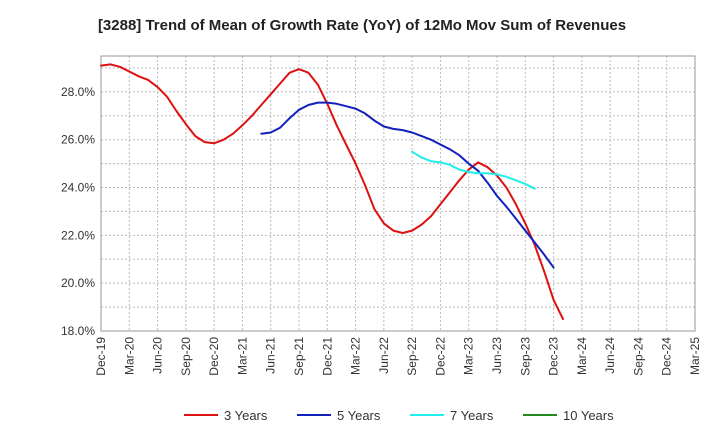  Describe the element at coordinates (356, 356) in the screenshot. I see `x-tick-label: Mar-22` at that location.